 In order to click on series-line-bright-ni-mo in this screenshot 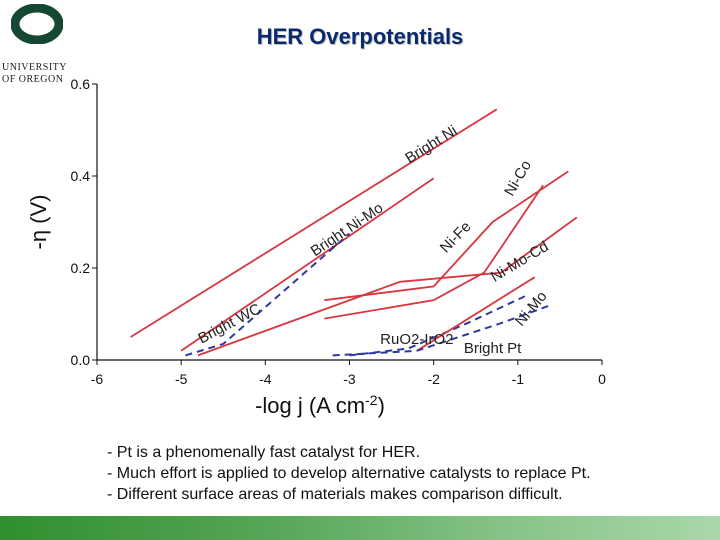, I will do `click(307, 264)`.